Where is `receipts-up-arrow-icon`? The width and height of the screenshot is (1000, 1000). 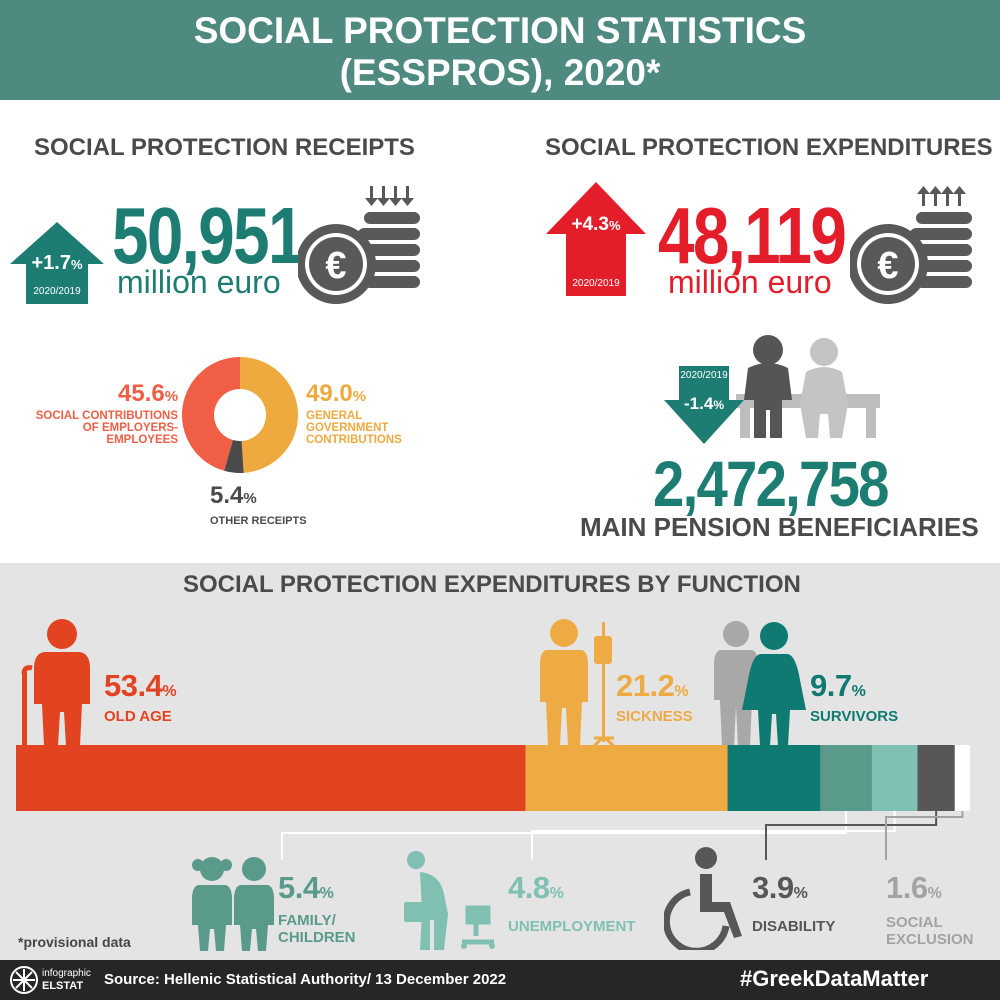 receipts-up-arrow-icon is located at coordinates (57, 263).